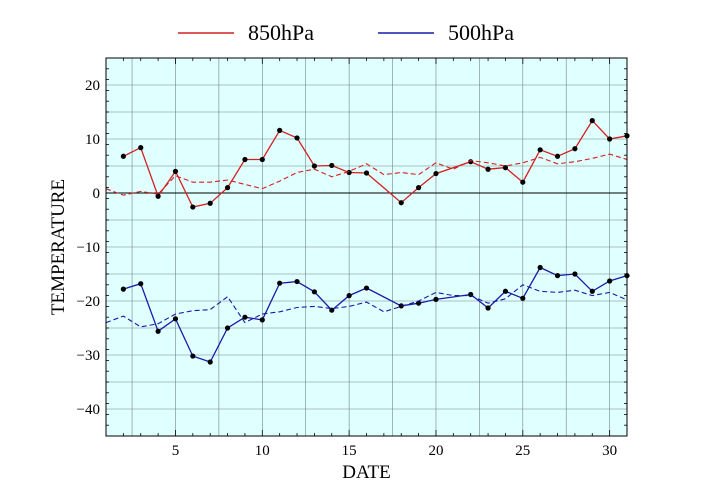 This screenshot has height=496, width=702. Describe the element at coordinates (281, 32) in the screenshot. I see `legend-label: 850hPa` at that location.